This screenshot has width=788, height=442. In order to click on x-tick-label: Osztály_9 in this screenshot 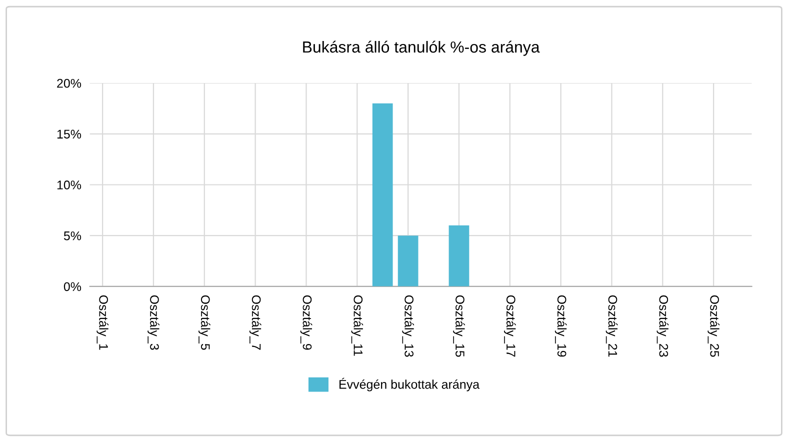, I will do `click(306, 322)`.